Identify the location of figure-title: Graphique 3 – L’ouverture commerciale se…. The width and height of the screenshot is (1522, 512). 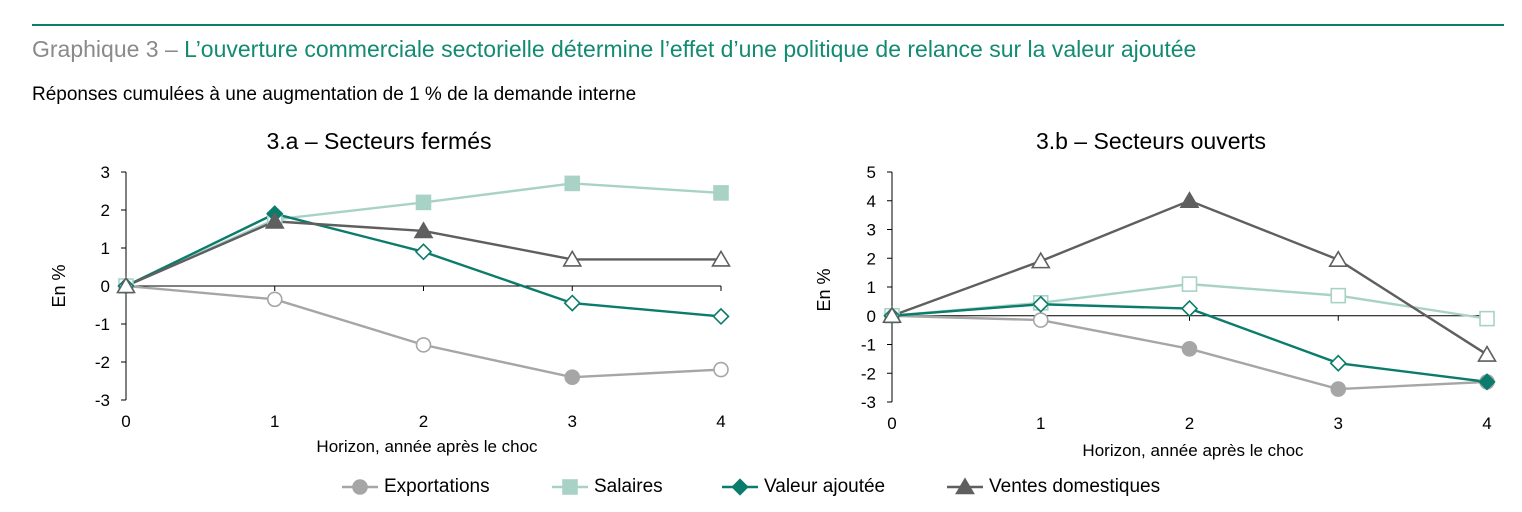
(614, 49).